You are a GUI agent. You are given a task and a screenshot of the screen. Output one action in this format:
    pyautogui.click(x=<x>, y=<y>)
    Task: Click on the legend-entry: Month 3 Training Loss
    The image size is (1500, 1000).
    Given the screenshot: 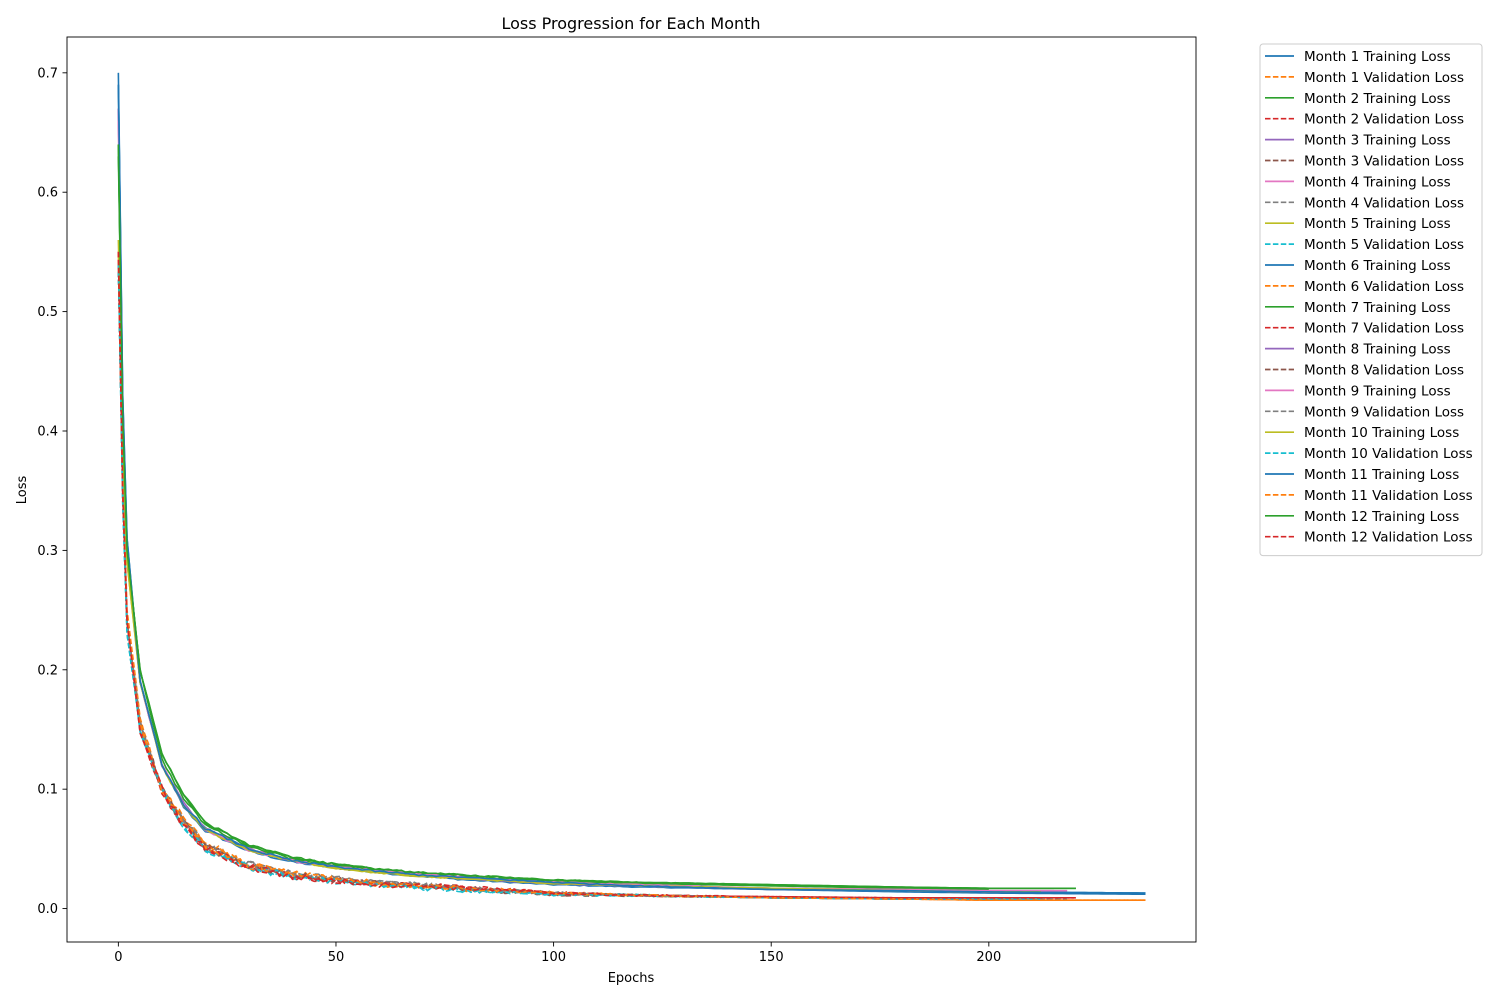 What is the action you would take?
    pyautogui.click(x=1377, y=141)
    